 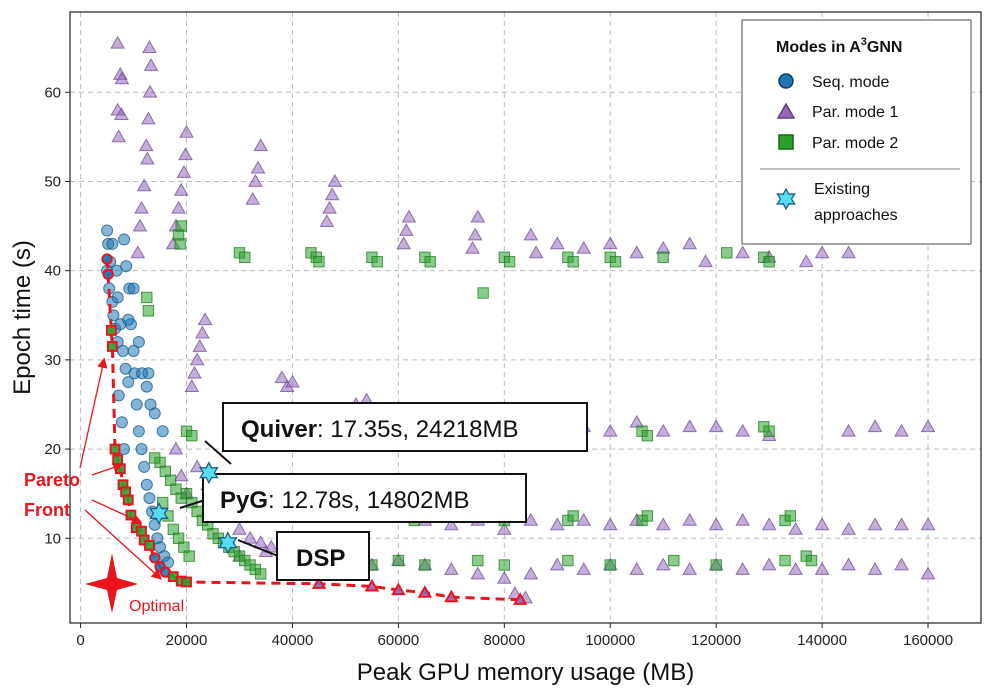 What do you see at coordinates (345, 500) in the screenshot?
I see `pyg-callout: PyG: 12.78s, 14802MB` at bounding box center [345, 500].